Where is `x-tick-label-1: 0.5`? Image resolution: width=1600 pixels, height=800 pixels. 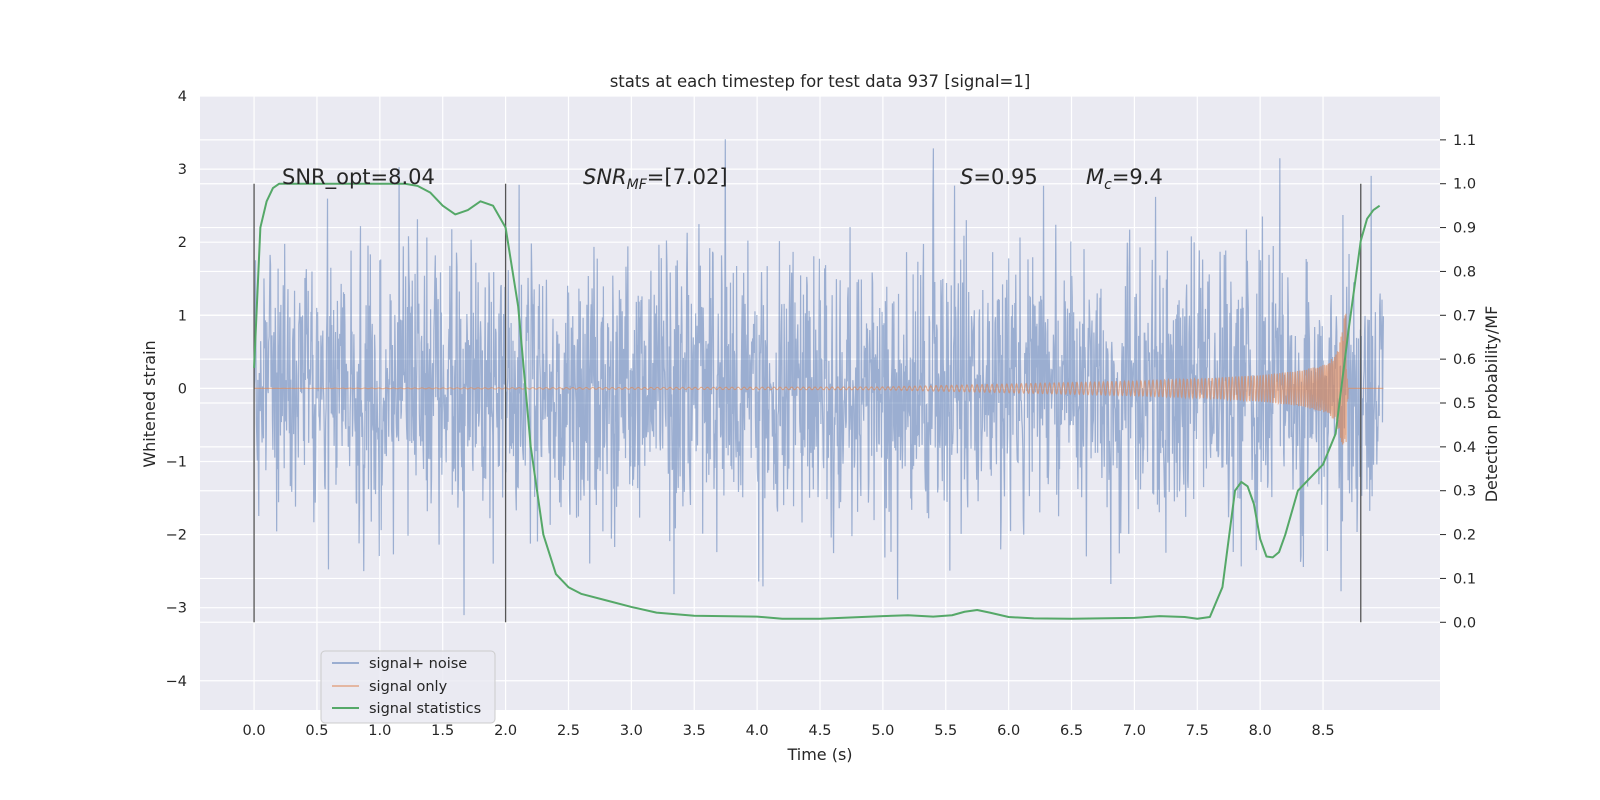 x-tick-label-1: 0.5 is located at coordinates (316, 731).